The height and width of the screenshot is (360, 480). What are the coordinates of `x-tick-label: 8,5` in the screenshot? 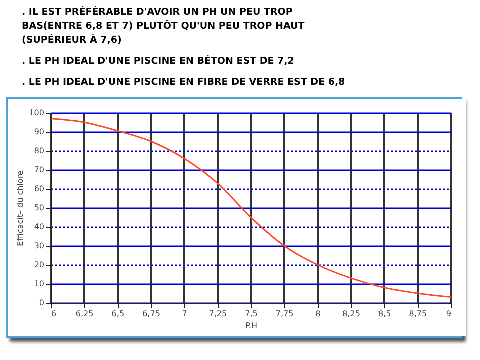 It's located at (385, 314).